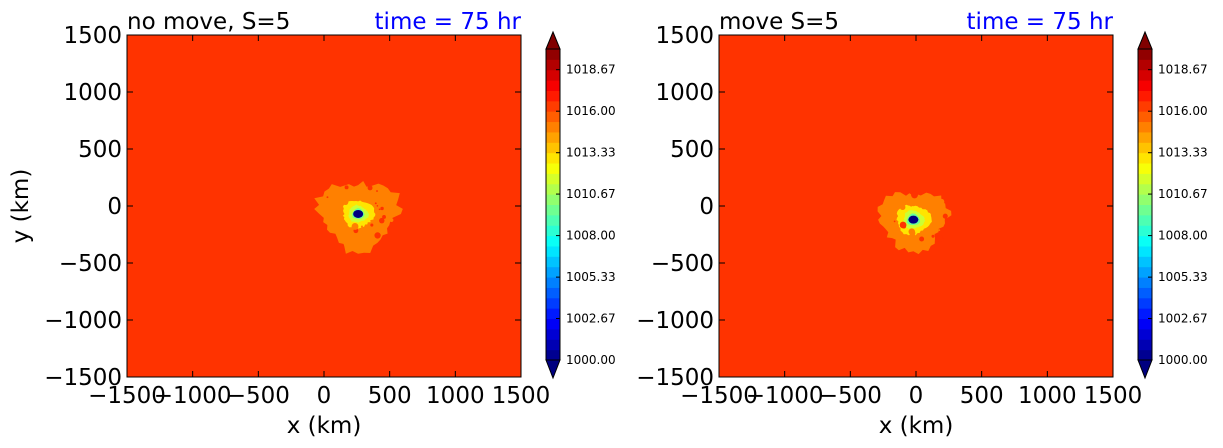 The width and height of the screenshot is (1223, 448). What do you see at coordinates (591, 277) in the screenshot?
I see `colorbar-tick-label: 1005.33` at bounding box center [591, 277].